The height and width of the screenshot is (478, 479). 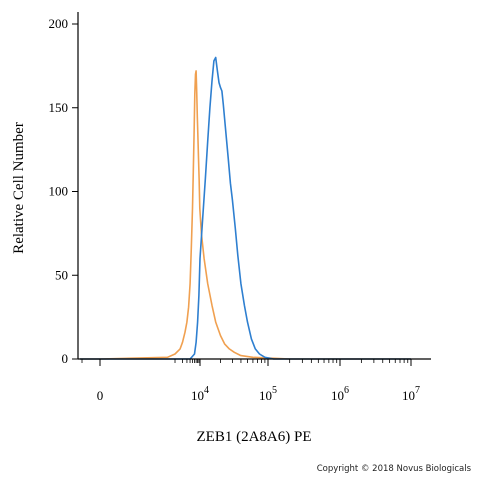 I want to click on x-tick-exponent: 5, so click(x=274, y=390).